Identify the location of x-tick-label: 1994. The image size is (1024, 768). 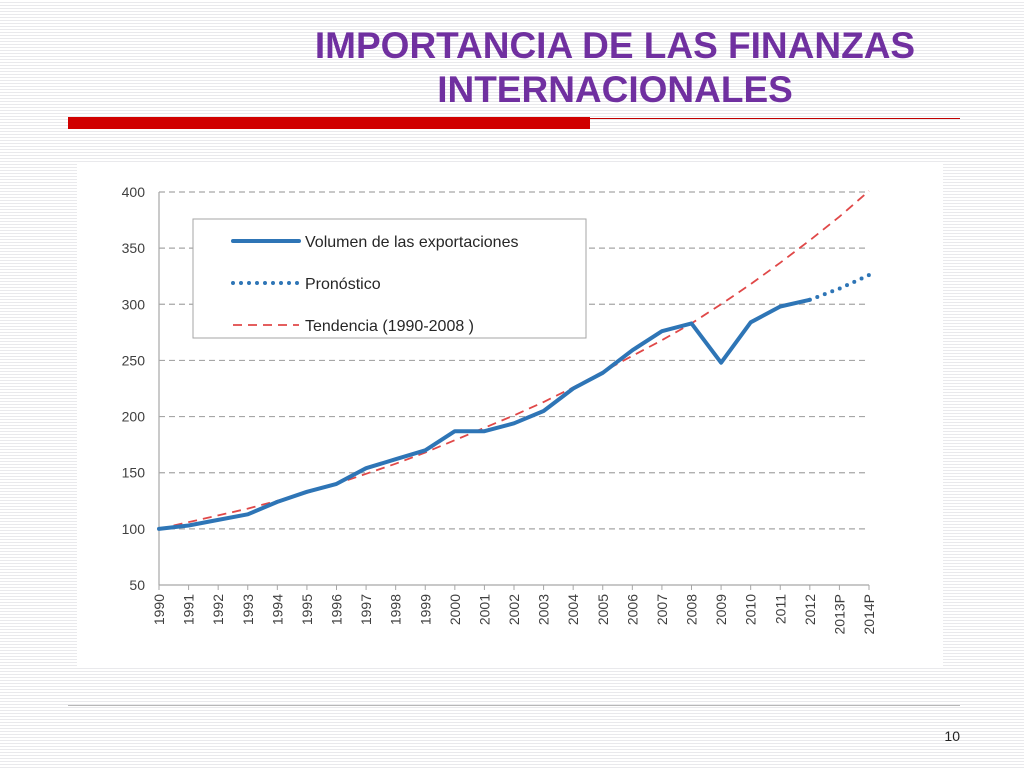
(277, 609).